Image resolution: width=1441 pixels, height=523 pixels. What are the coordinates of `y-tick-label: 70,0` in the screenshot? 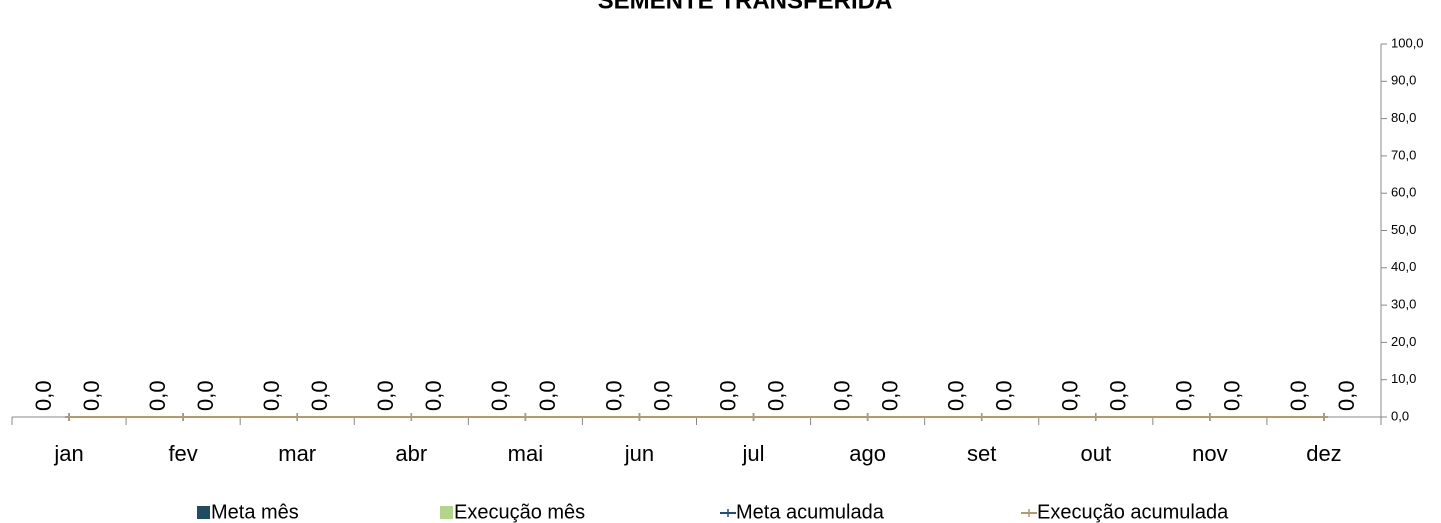 It's located at (1403, 154).